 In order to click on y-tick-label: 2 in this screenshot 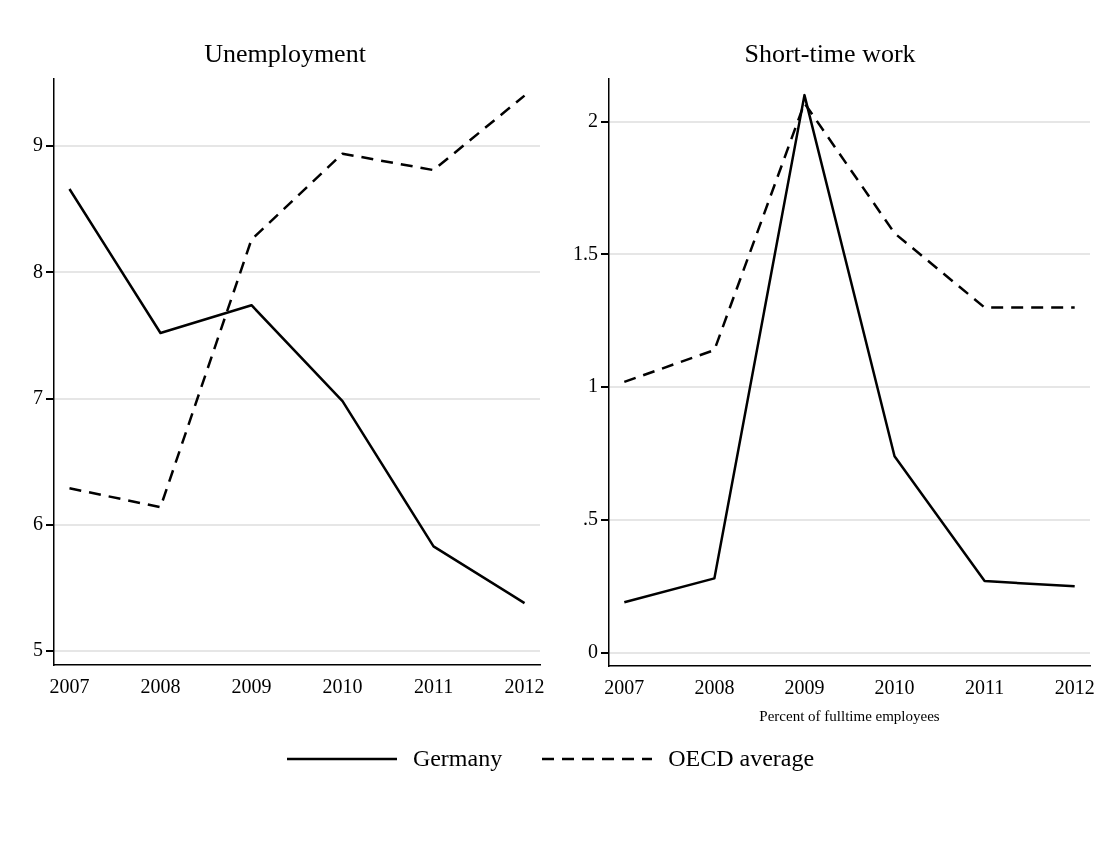, I will do `click(593, 119)`.